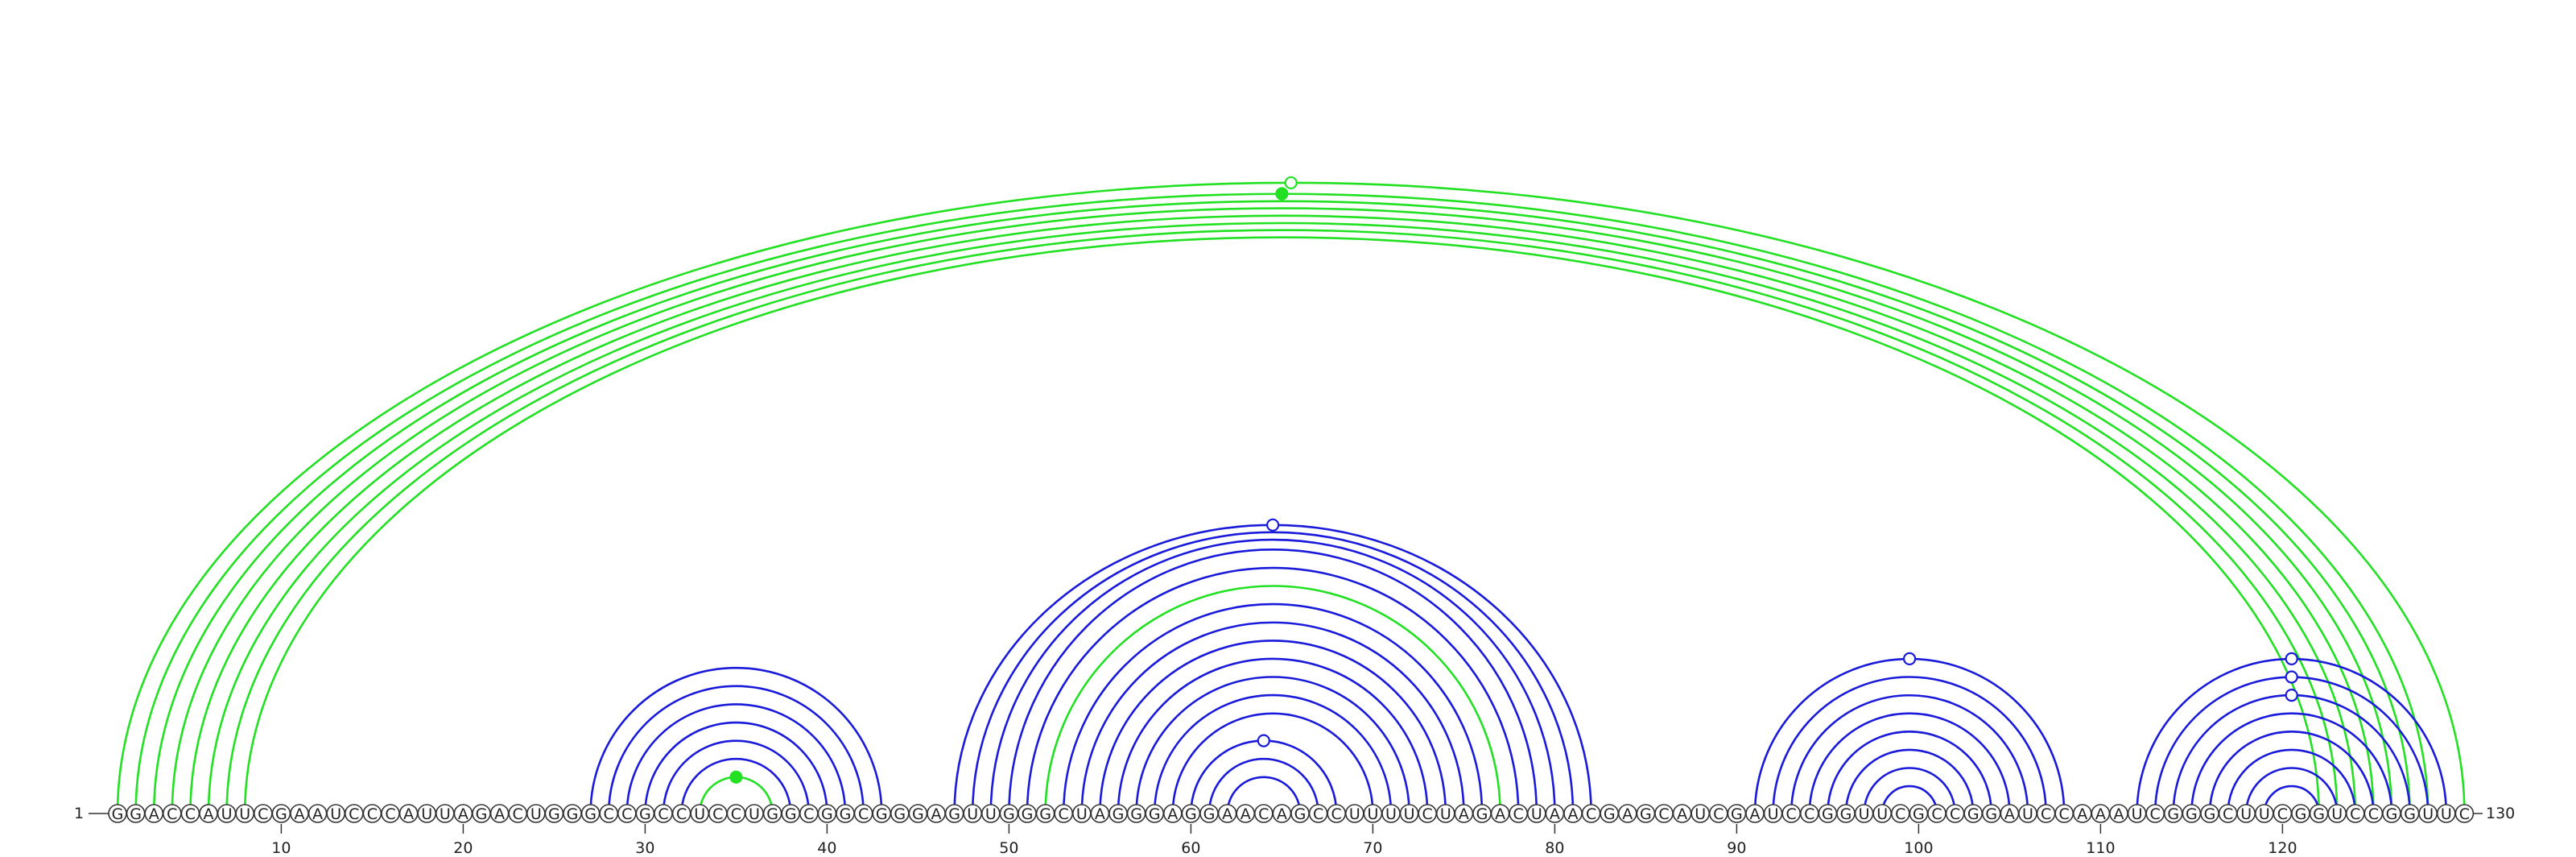 The image size is (2576, 857). Describe the element at coordinates (1008, 848) in the screenshot. I see `position-label: 50` at that location.